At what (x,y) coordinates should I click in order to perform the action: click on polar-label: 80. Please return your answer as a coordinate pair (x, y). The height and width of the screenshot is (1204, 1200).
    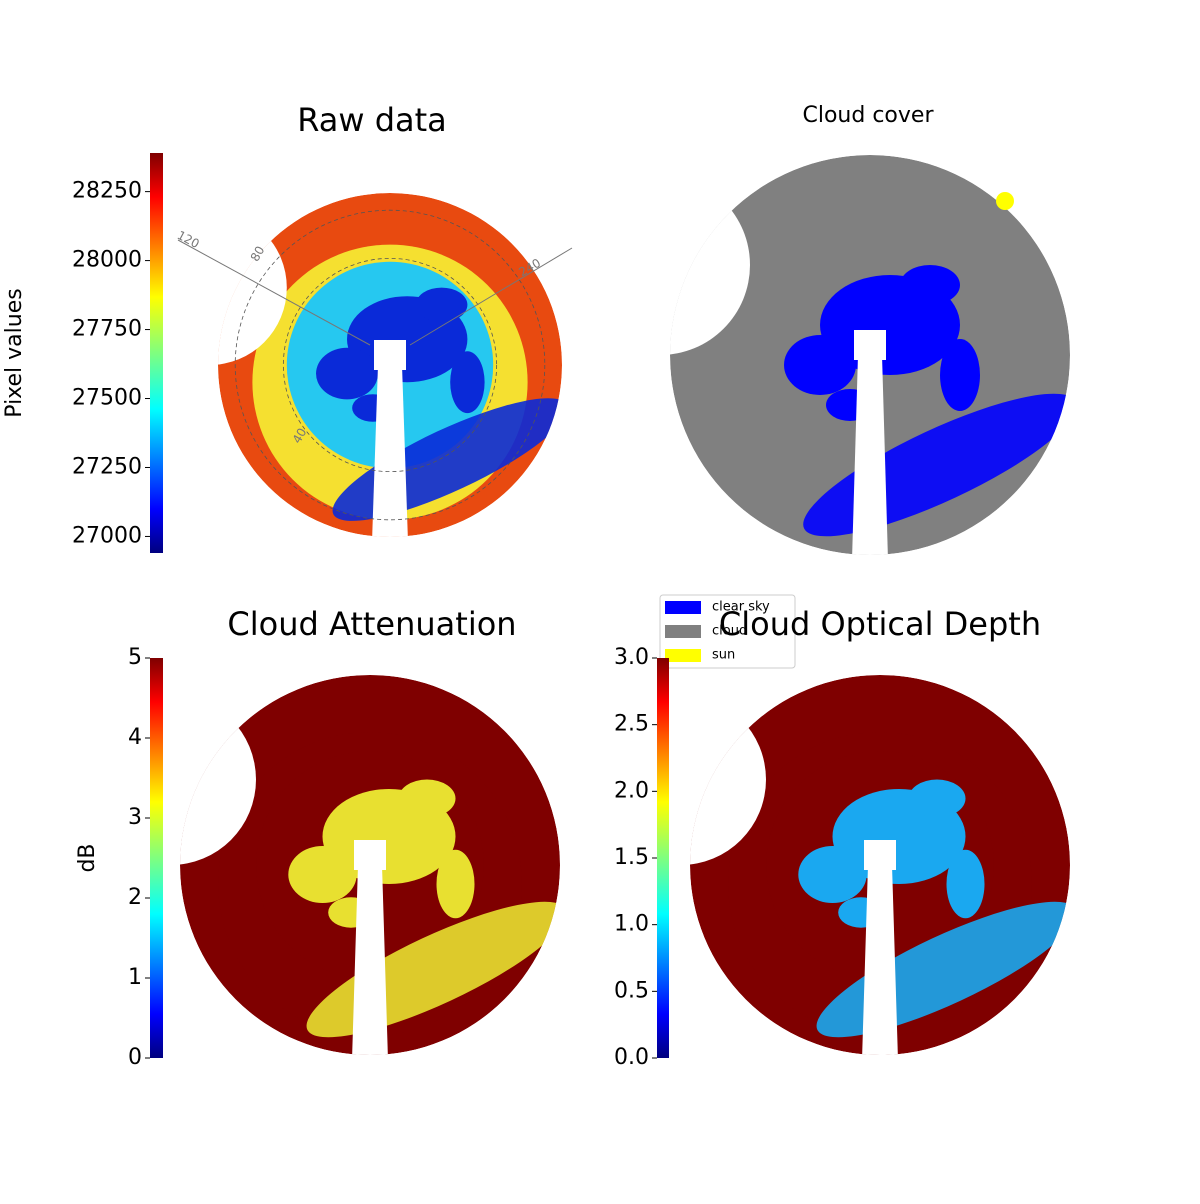
    Looking at the image, I should click on (258, 254).